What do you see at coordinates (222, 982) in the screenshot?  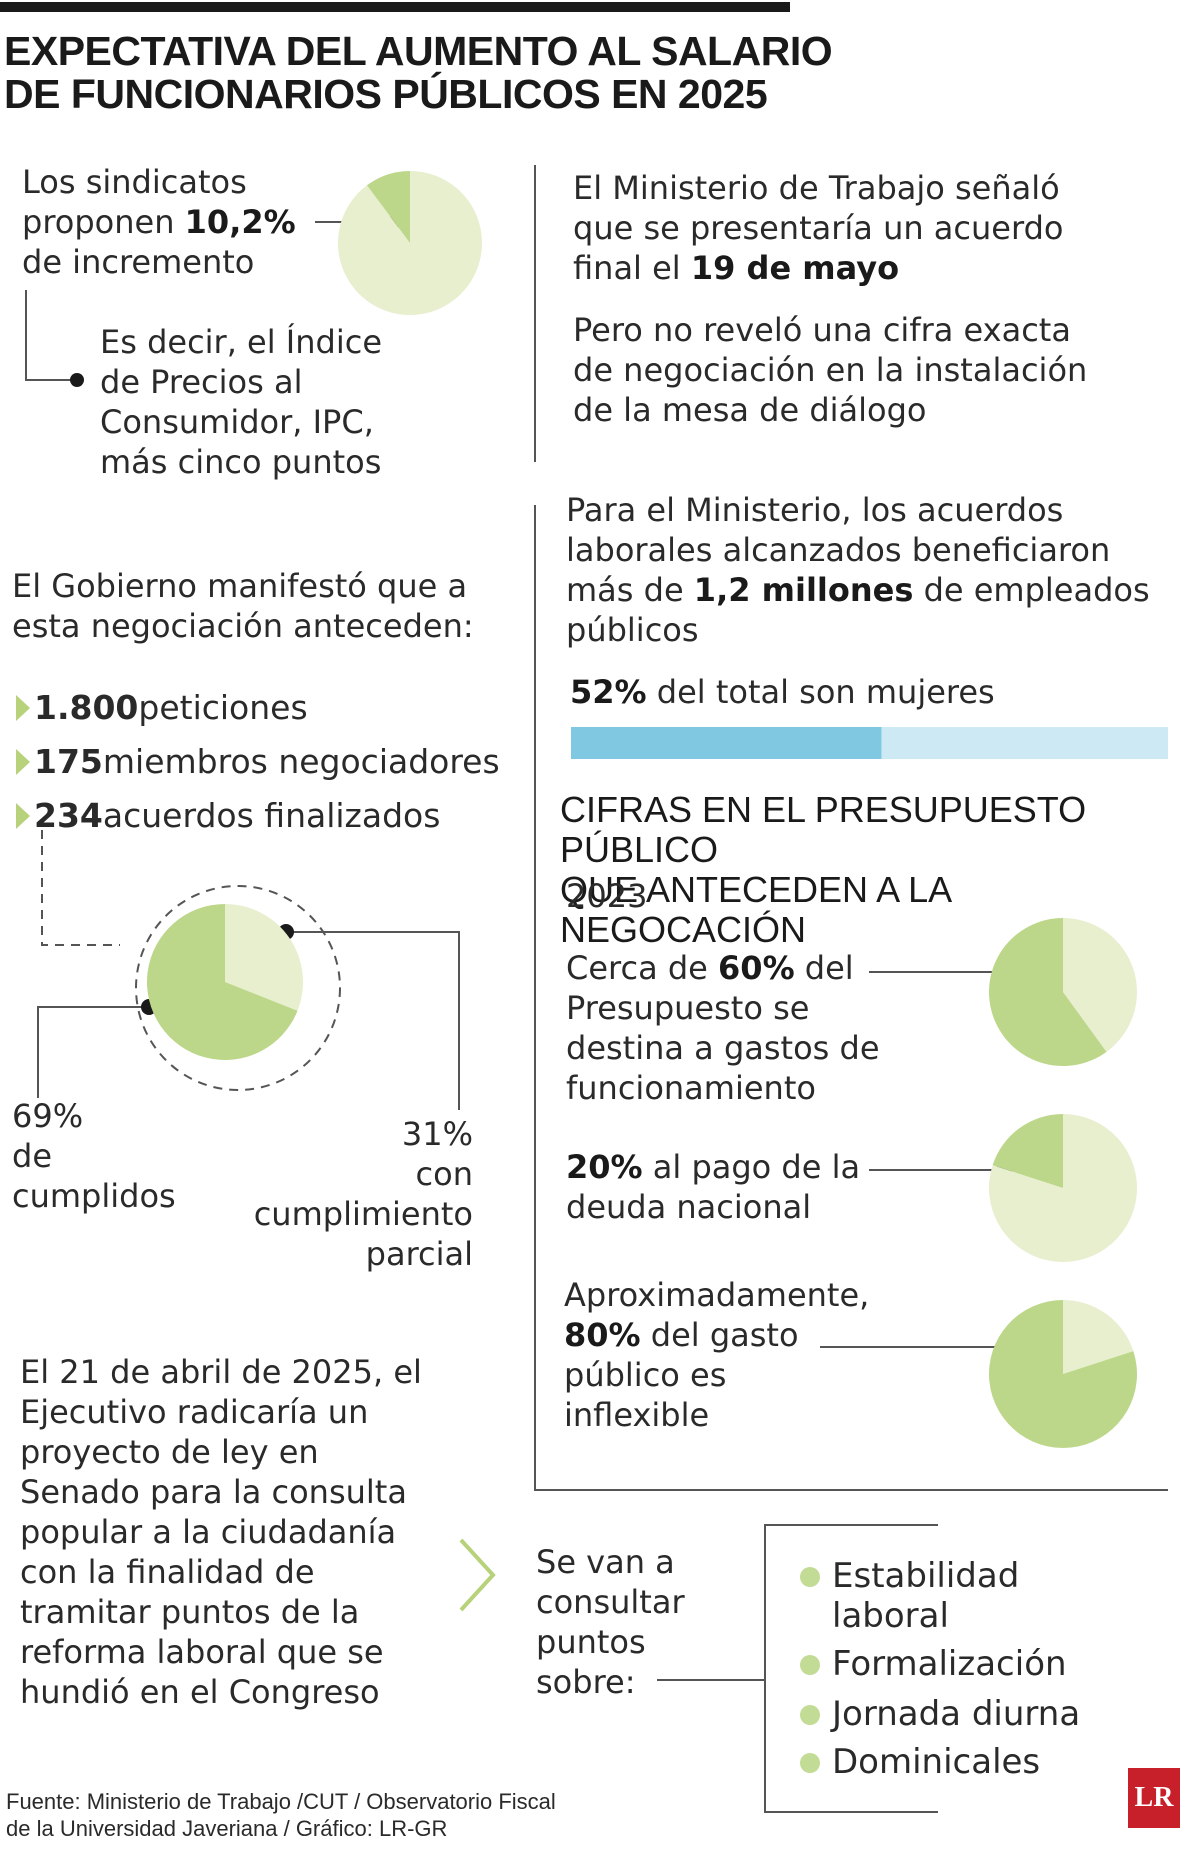 I see `agreements-pie-slice-completed` at bounding box center [222, 982].